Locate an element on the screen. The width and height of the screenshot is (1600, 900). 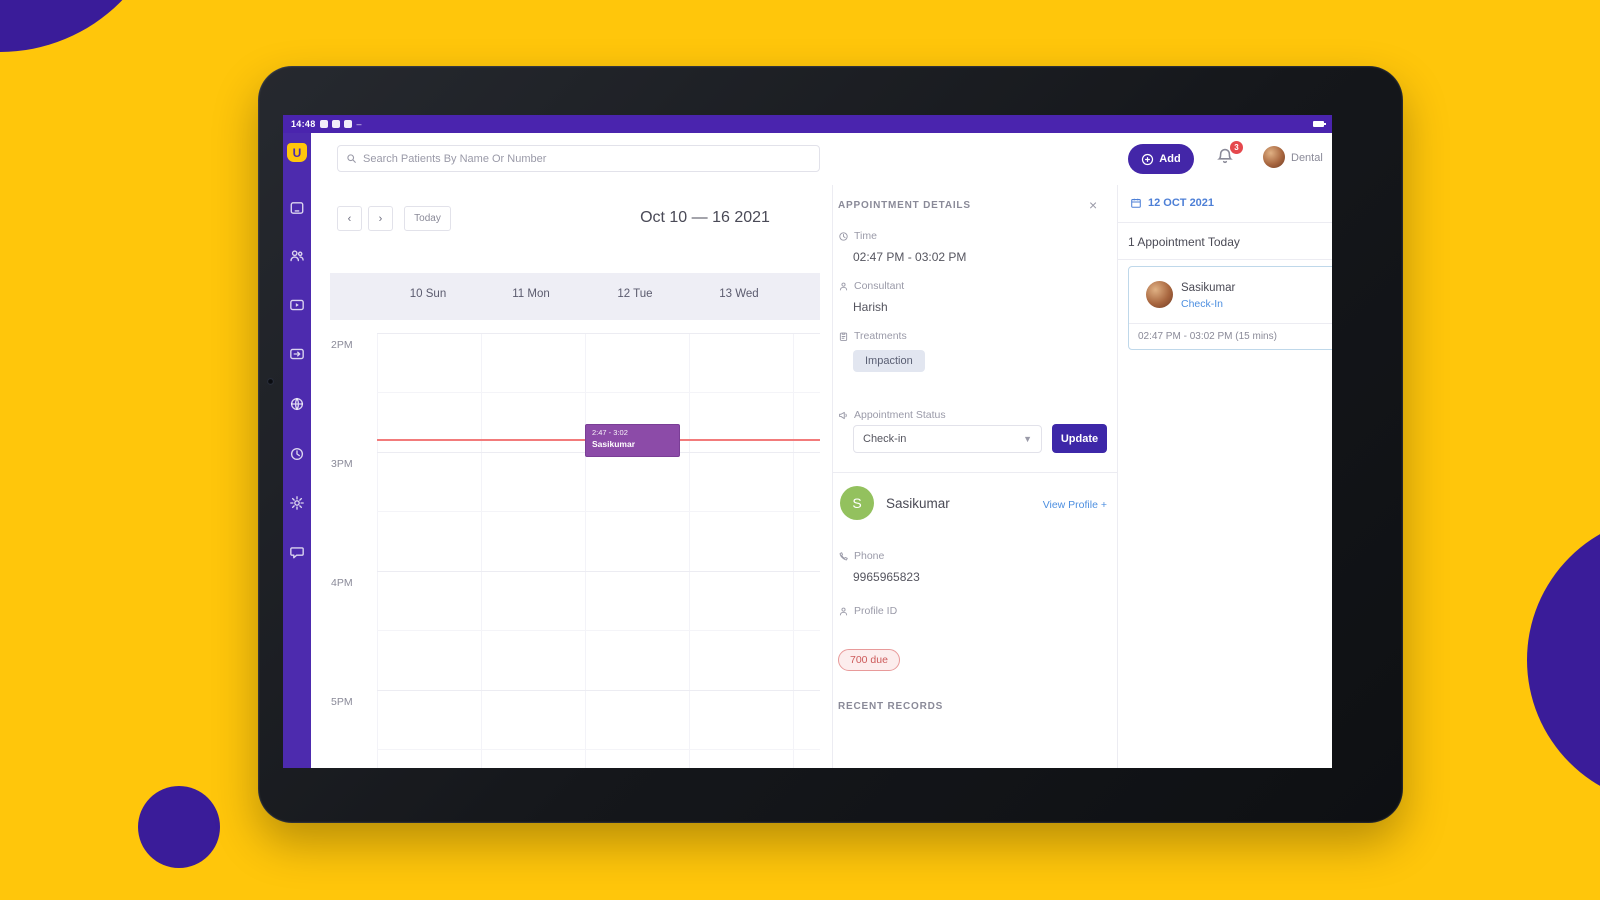
card-divider is located at coordinates (1230, 323).